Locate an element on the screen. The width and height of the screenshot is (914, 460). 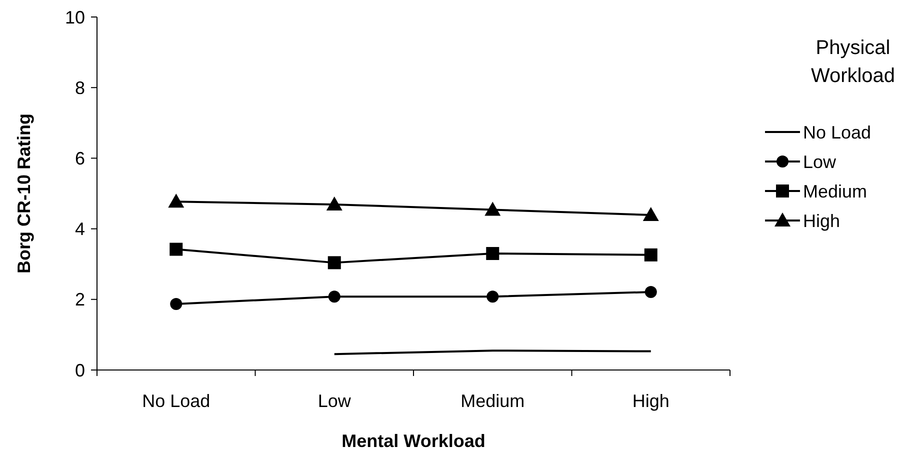
legend-label: Medium is located at coordinates (835, 191).